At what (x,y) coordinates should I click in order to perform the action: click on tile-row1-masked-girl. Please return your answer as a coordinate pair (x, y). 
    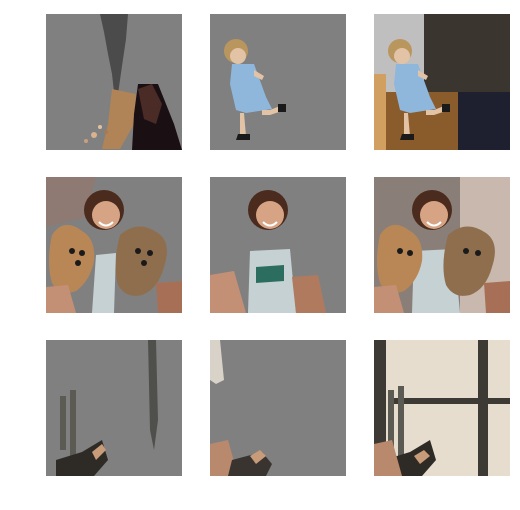
    Looking at the image, I should click on (278, 82).